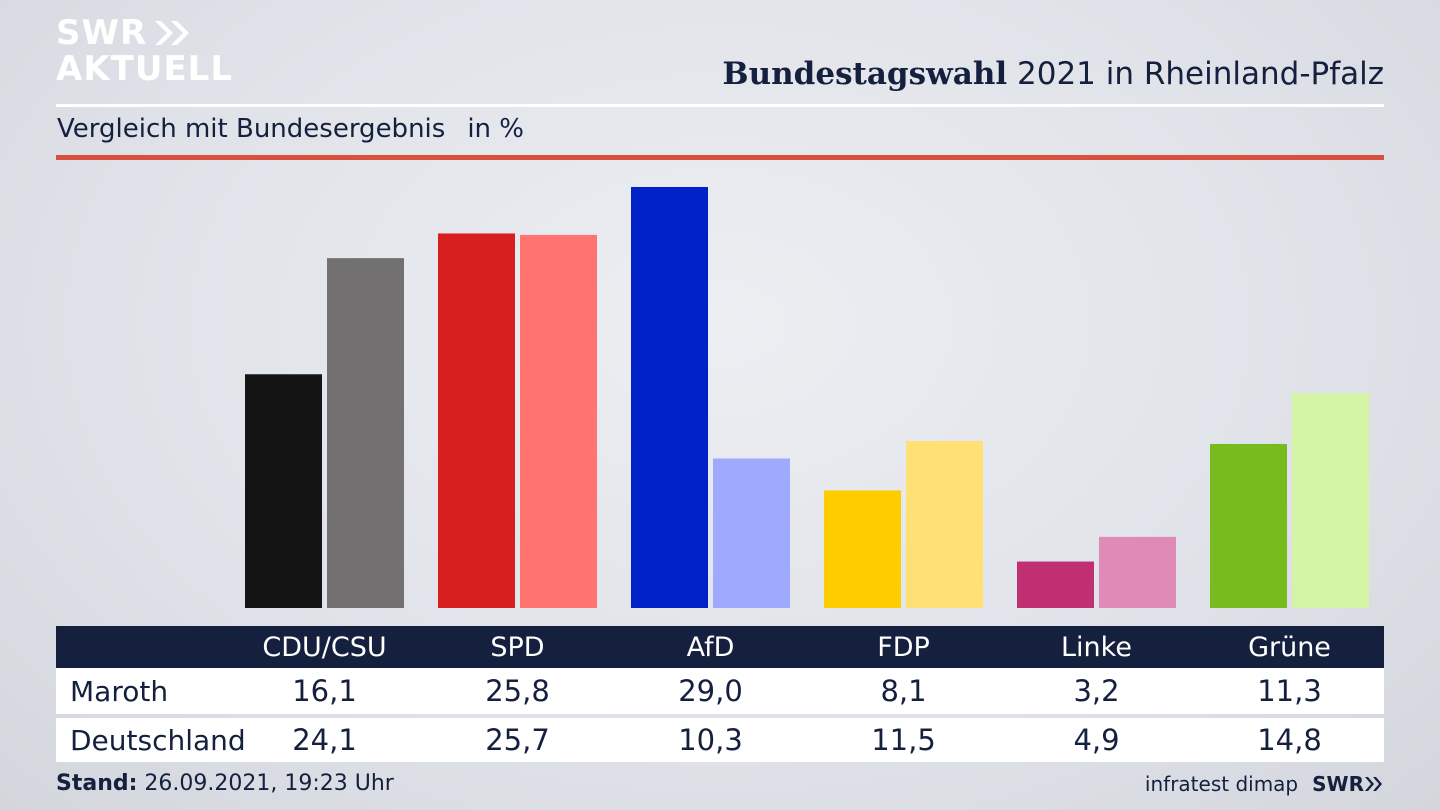 The width and height of the screenshot is (1440, 810). I want to click on title-divider, so click(720, 105).